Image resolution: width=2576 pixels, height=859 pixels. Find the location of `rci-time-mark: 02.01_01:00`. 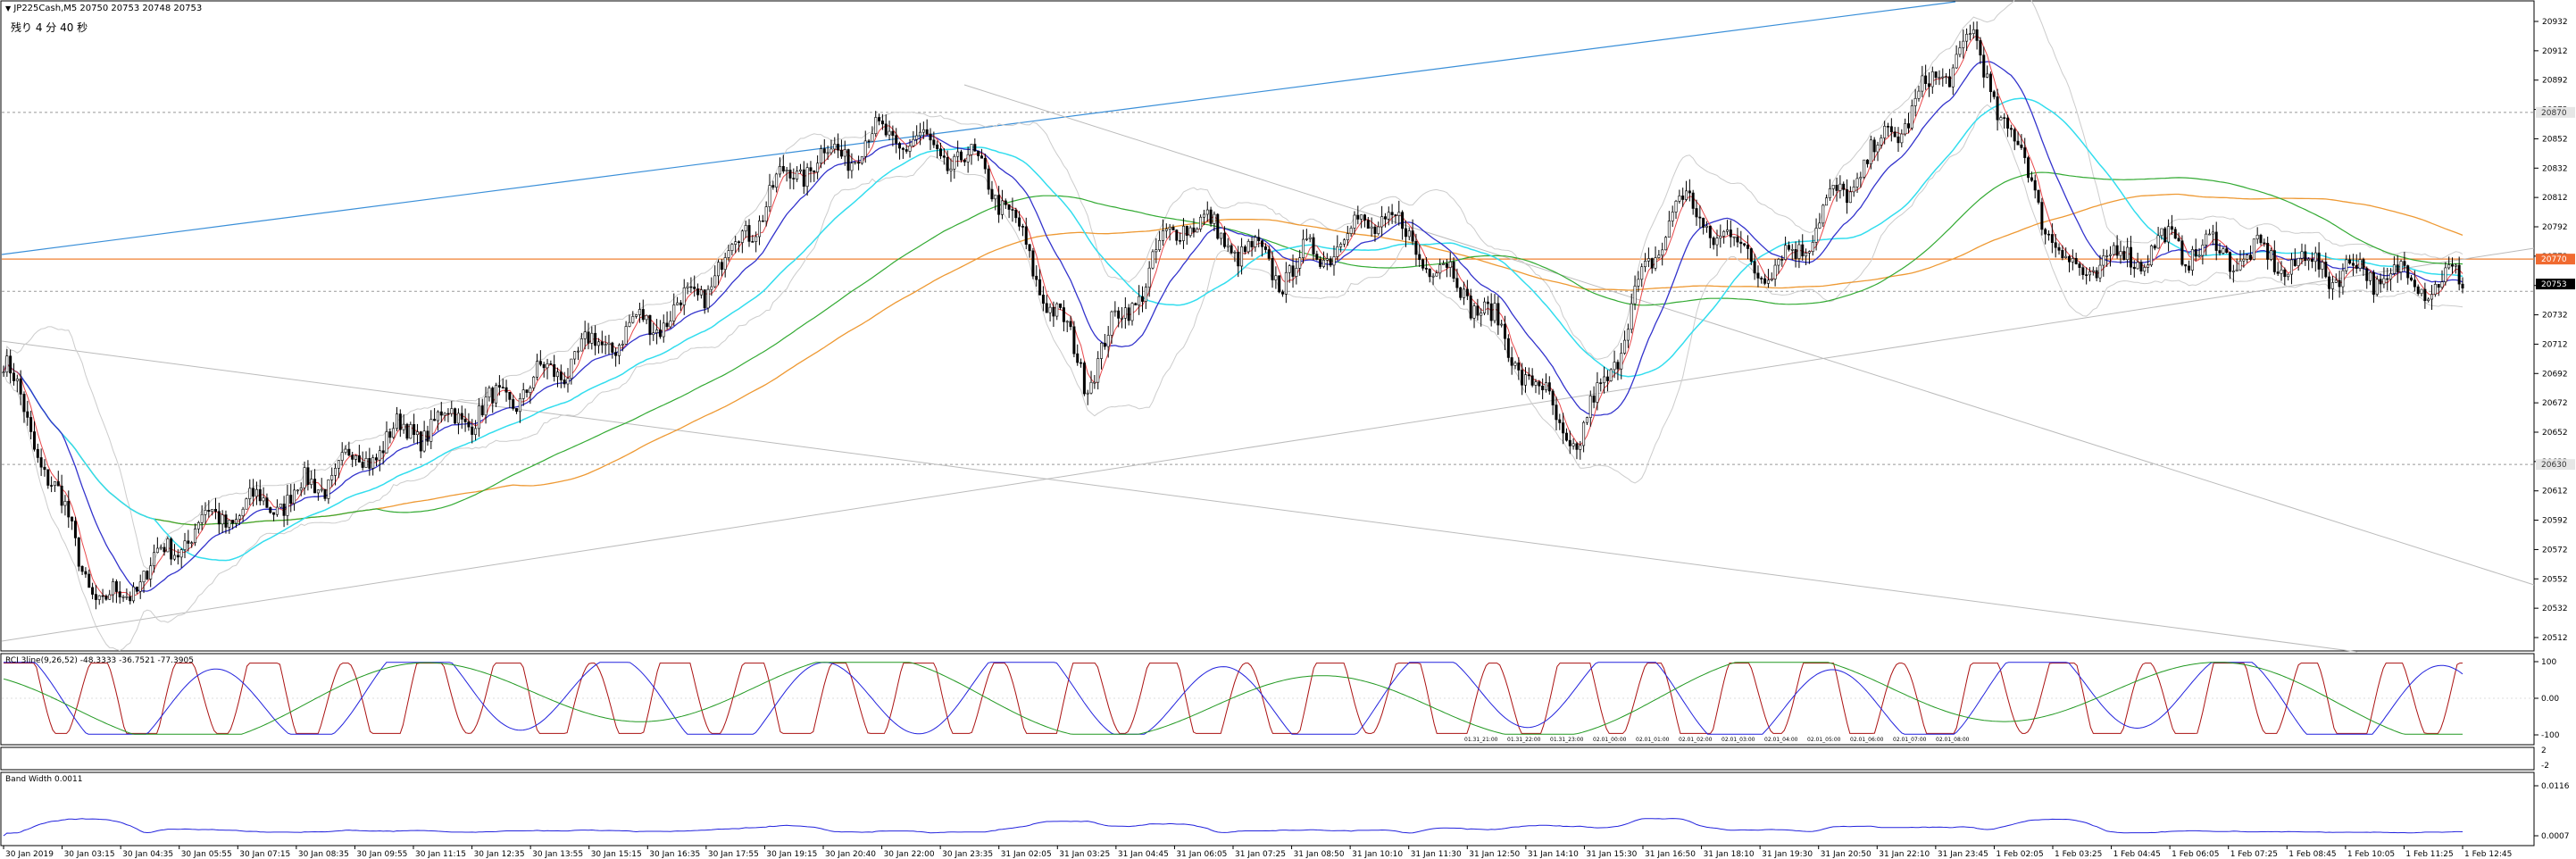

rci-time-mark: 02.01_01:00 is located at coordinates (1653, 740).